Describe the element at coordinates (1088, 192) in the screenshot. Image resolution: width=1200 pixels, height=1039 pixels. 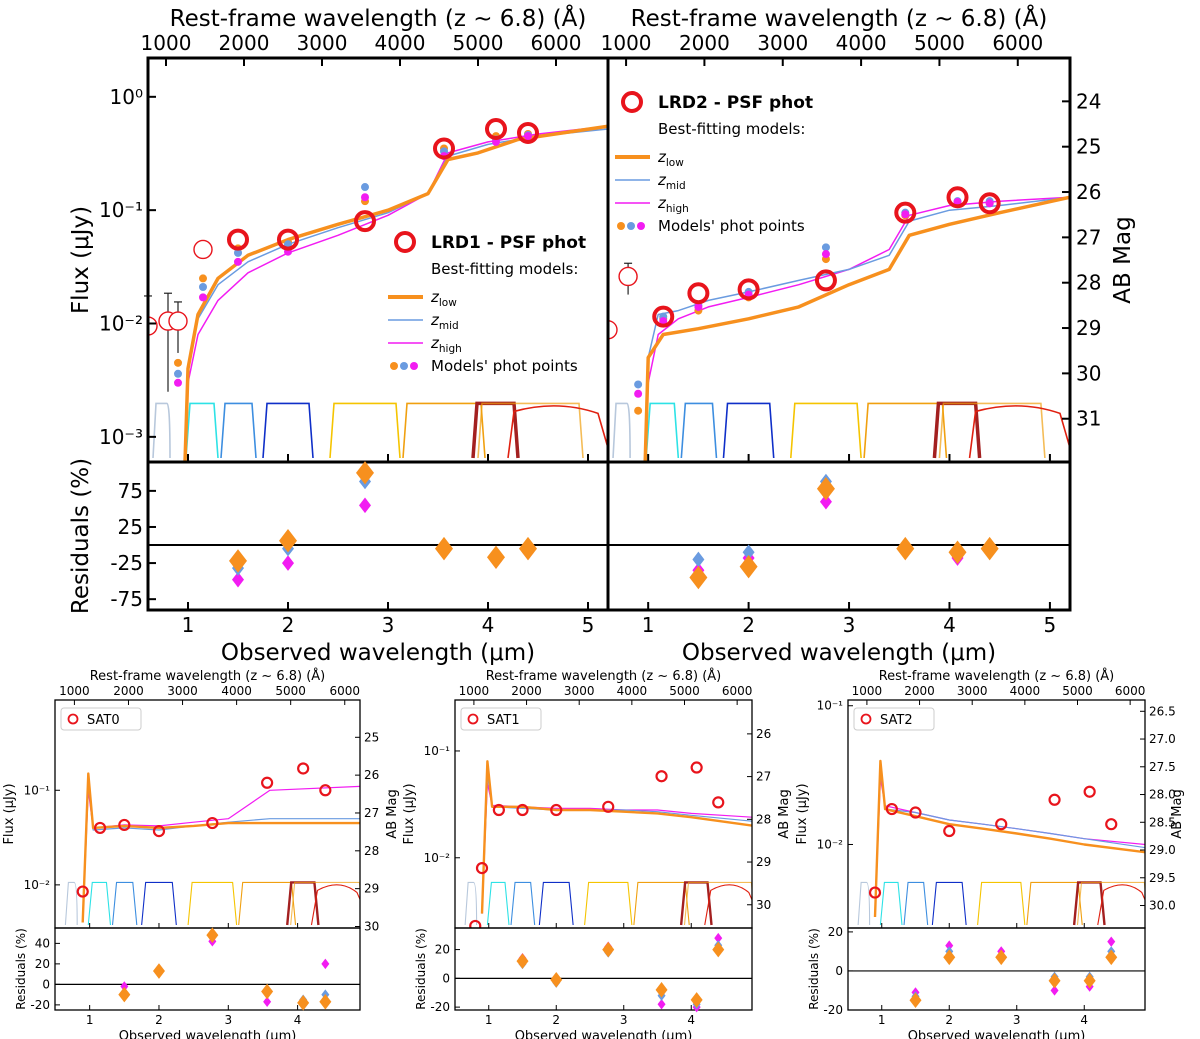
I see `panel-lrd2-magtick-label-2: 26` at that location.